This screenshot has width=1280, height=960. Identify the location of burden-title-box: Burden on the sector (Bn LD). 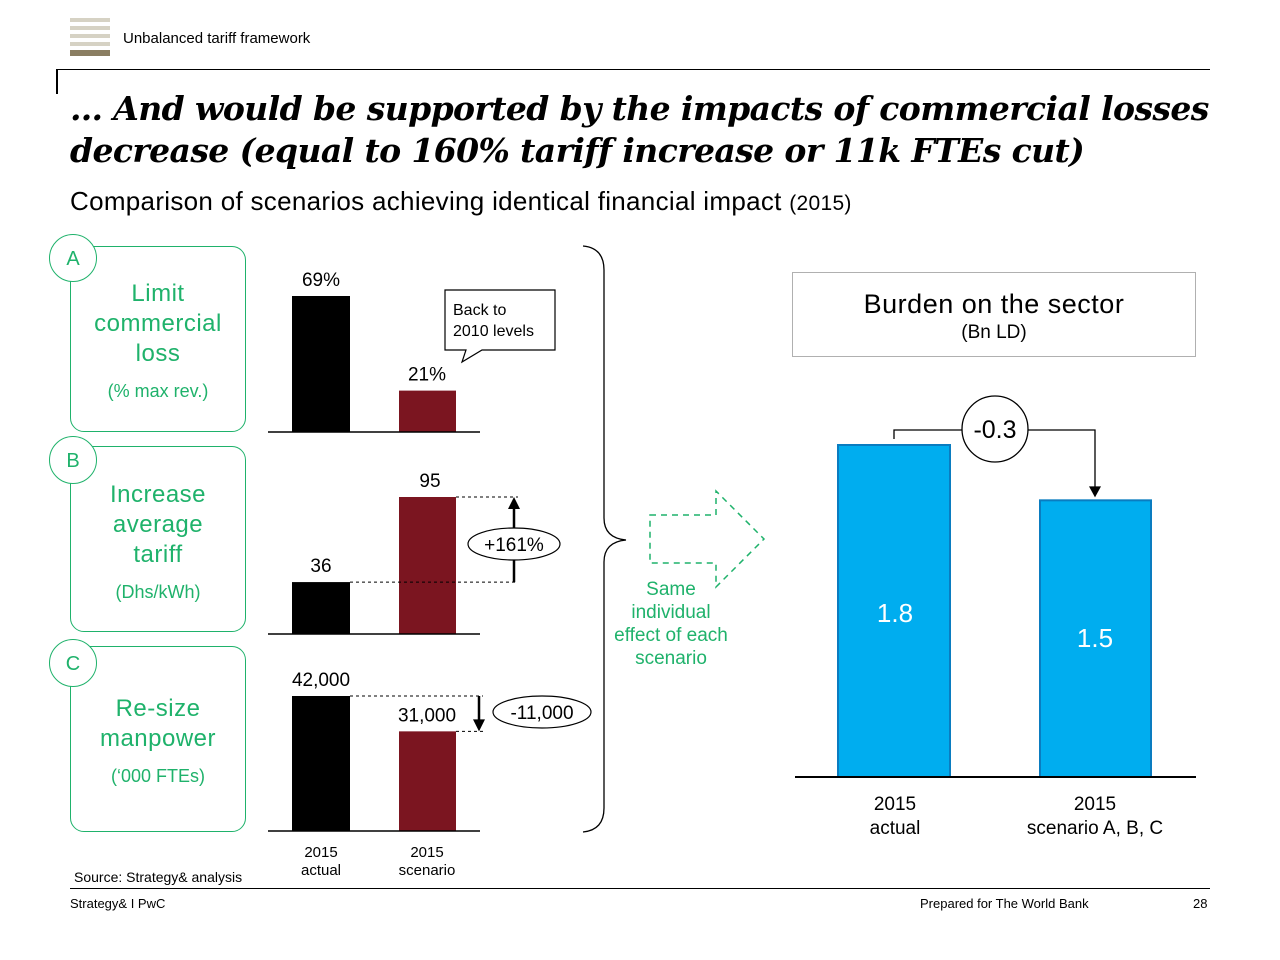
(994, 314).